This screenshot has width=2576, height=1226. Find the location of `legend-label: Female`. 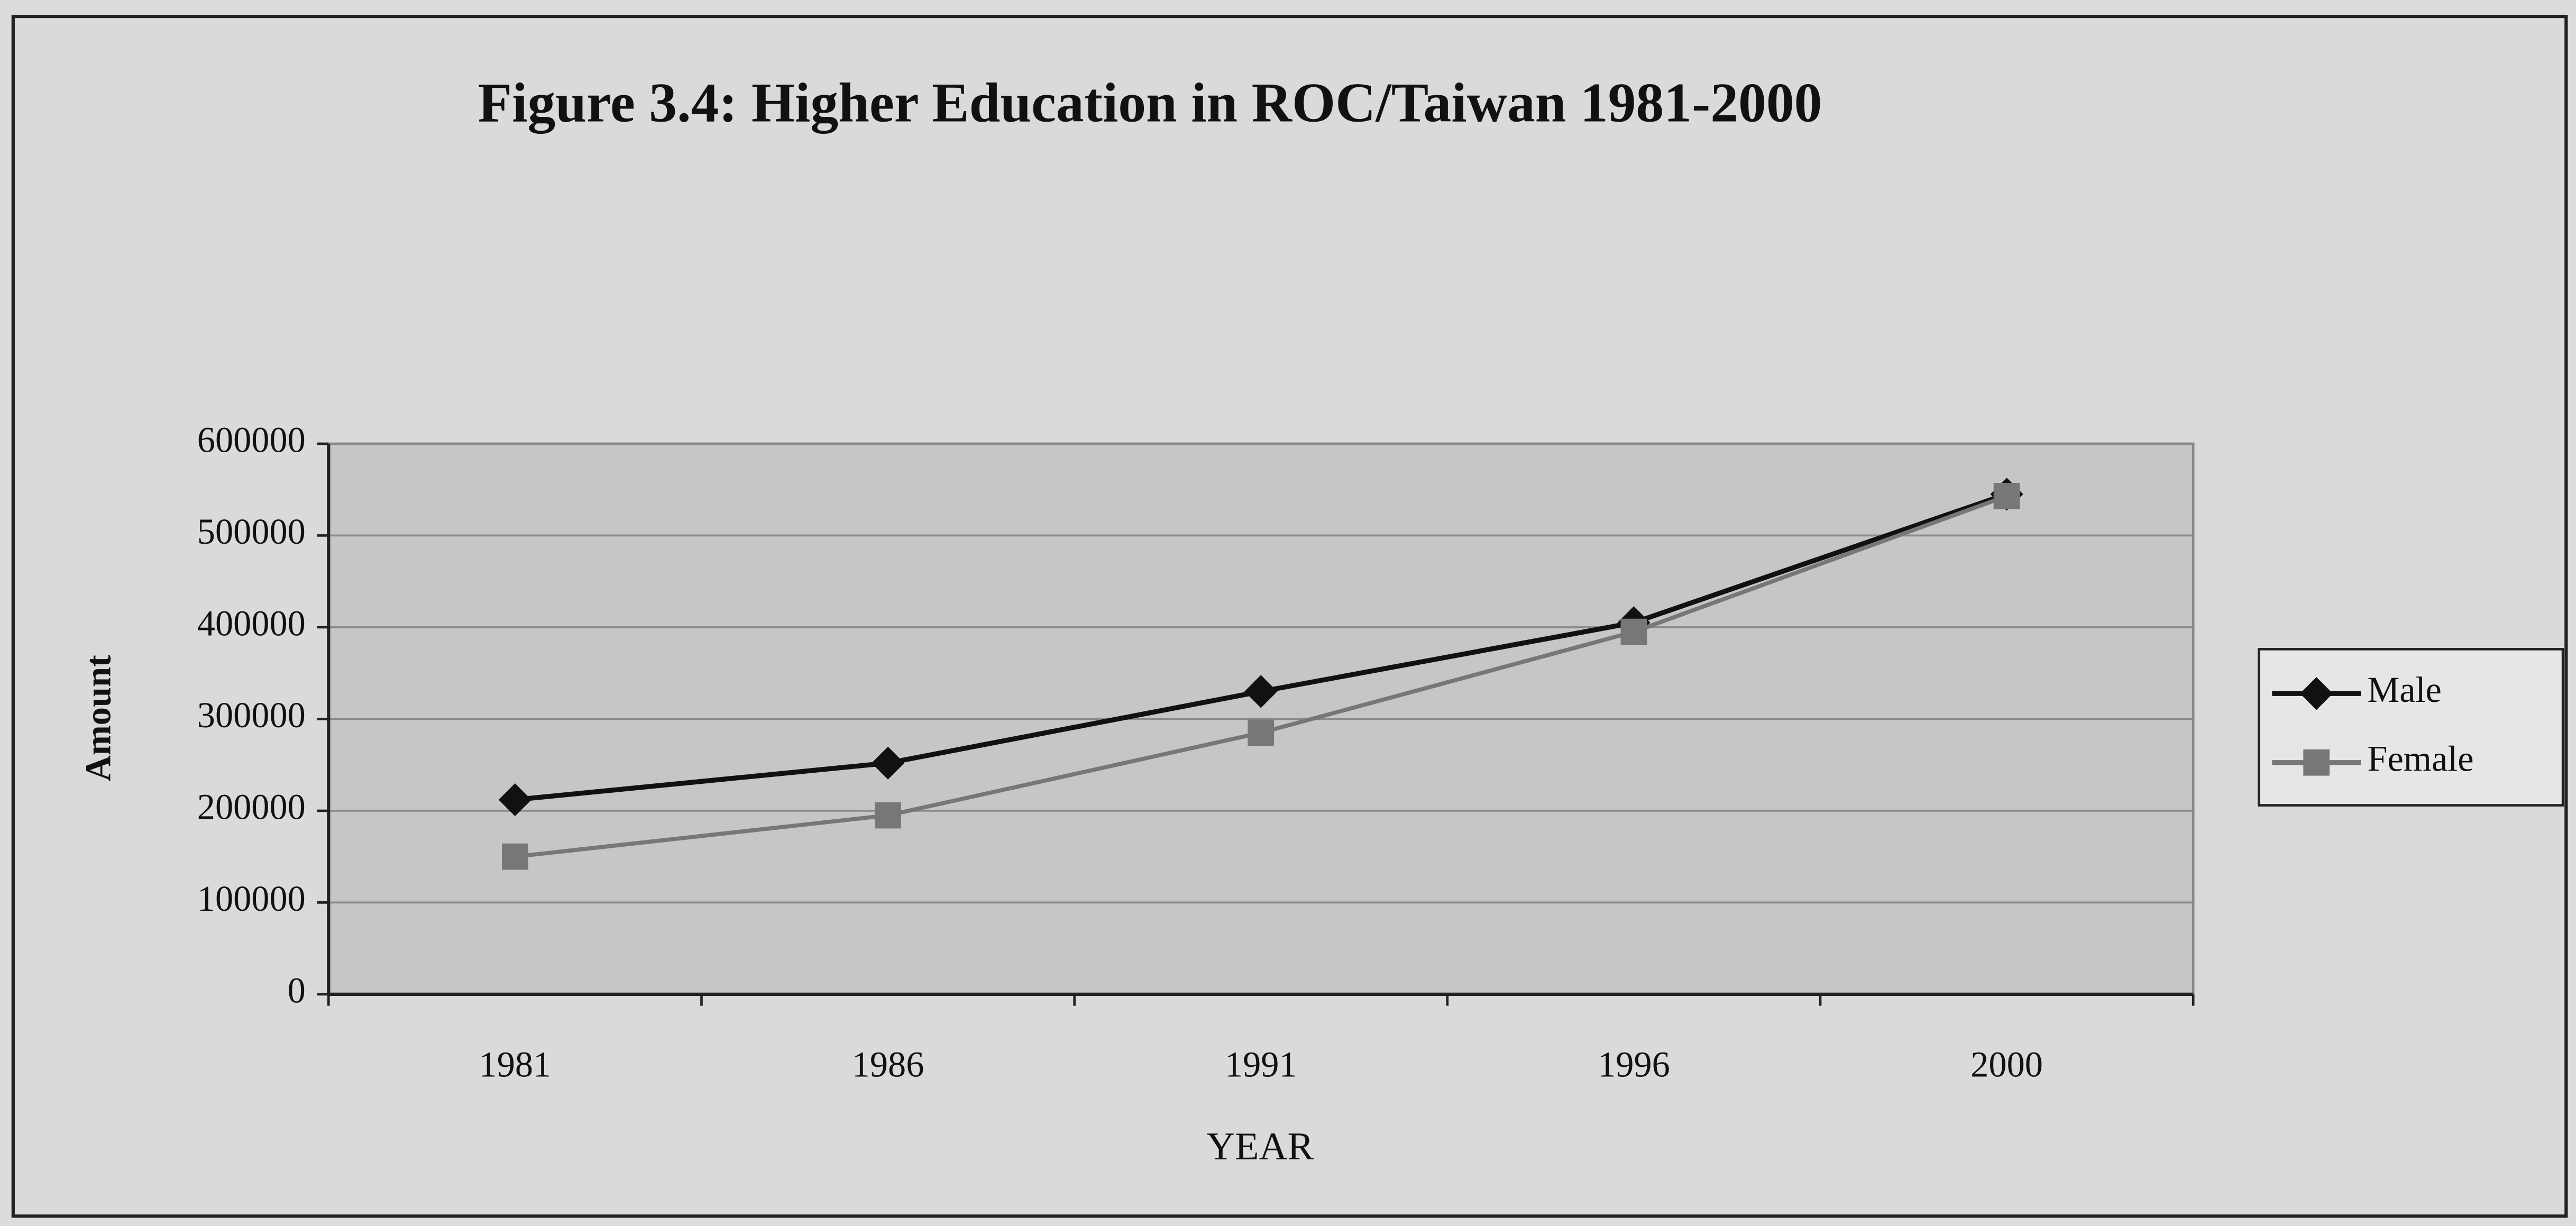

legend-label: Female is located at coordinates (2420, 759).